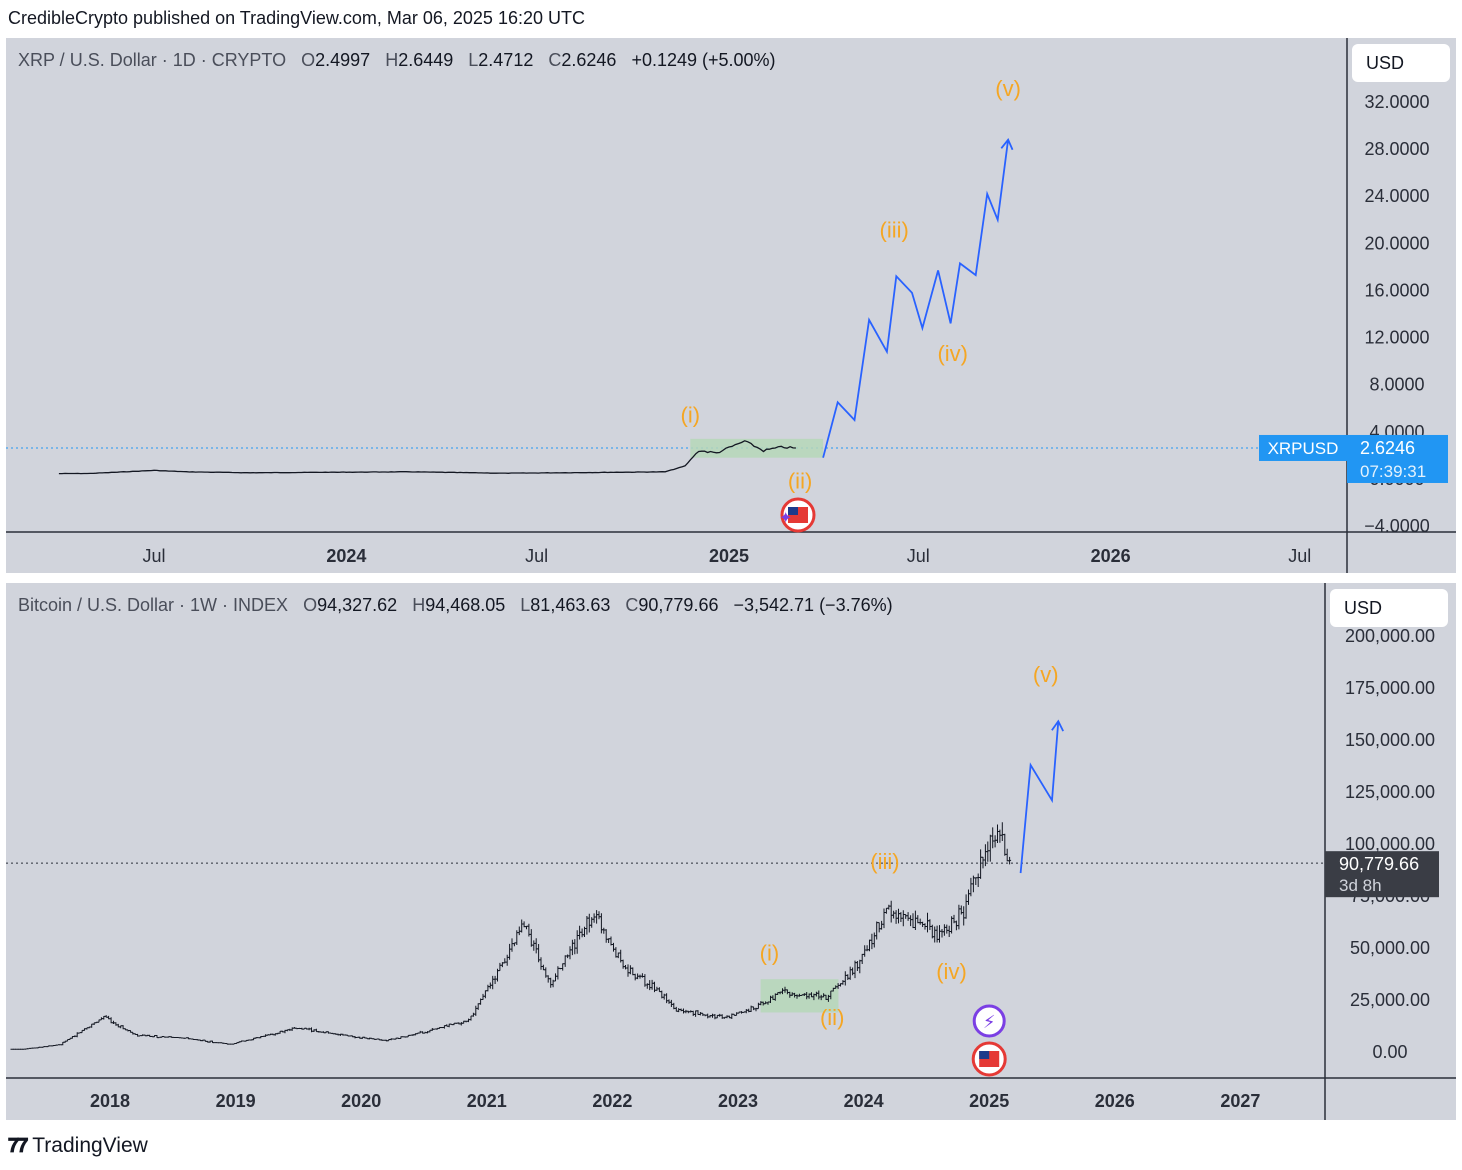  I want to click on btc-low-value: 81,463.63, so click(570, 605).